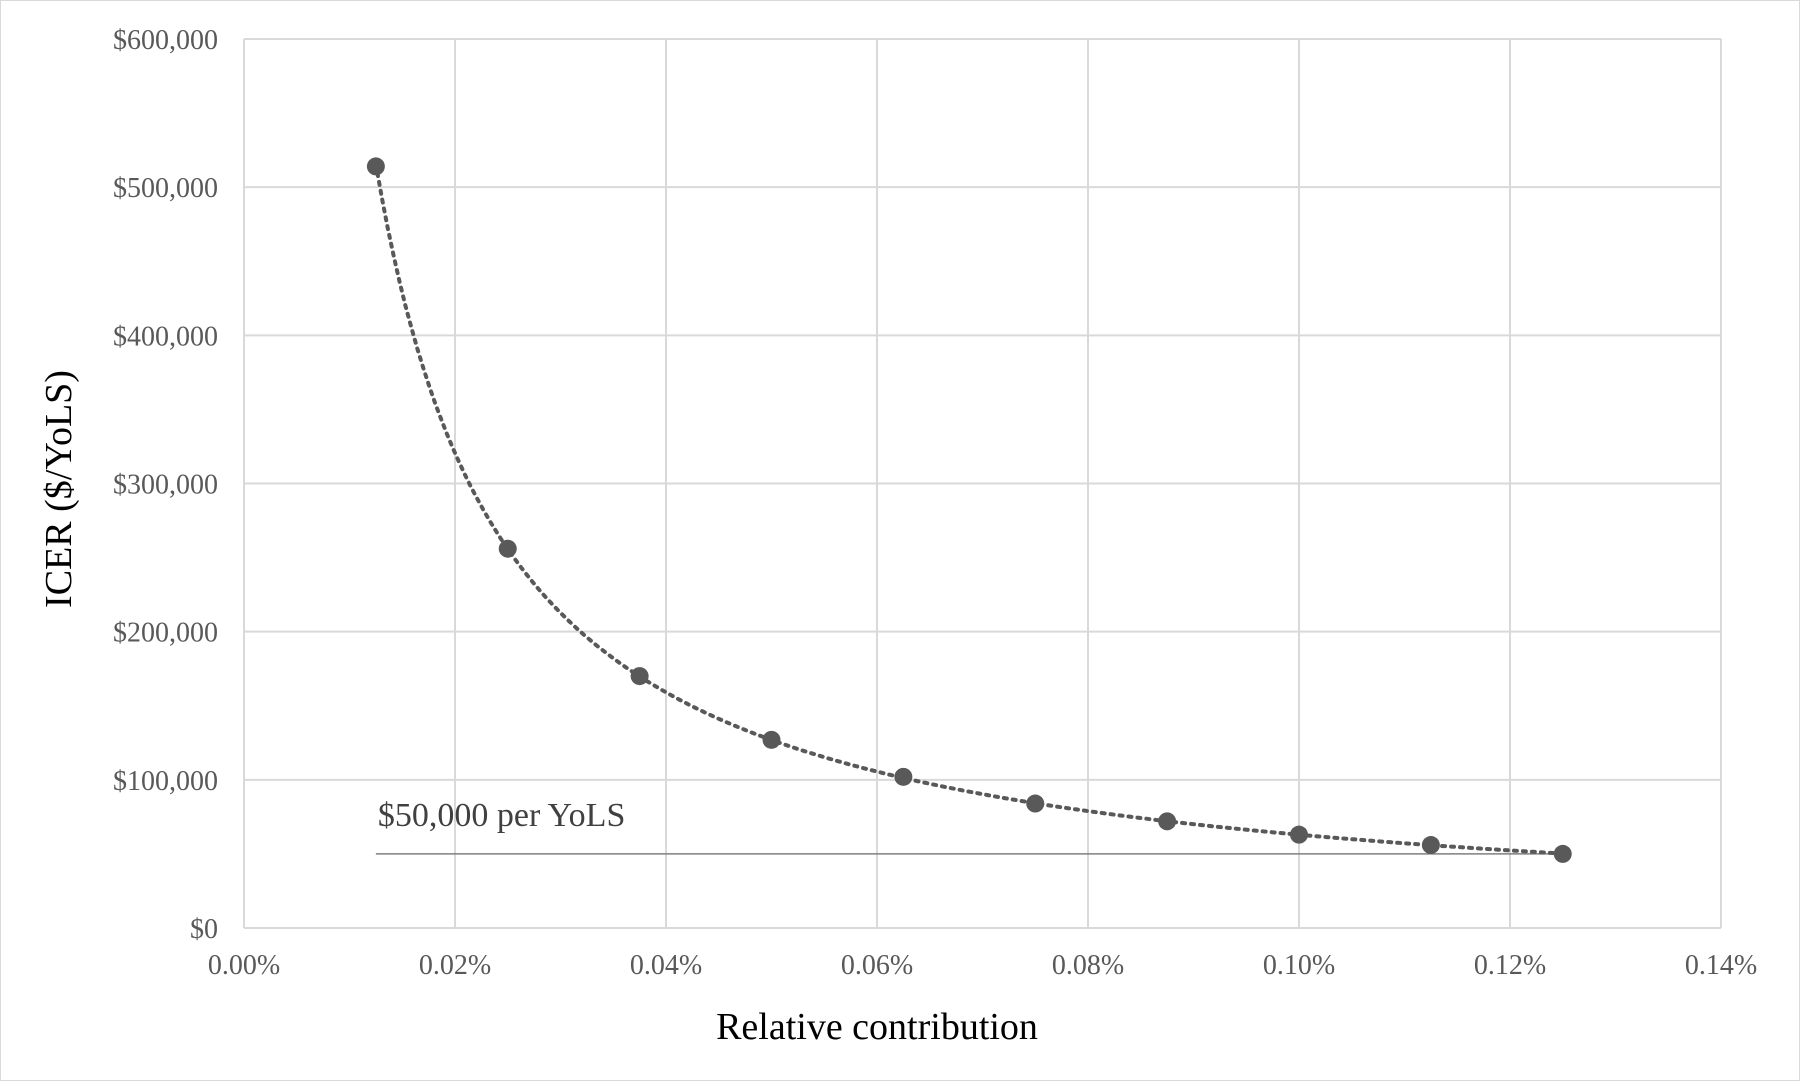 This screenshot has width=1800, height=1085. I want to click on y-tick-label: $200,000, so click(165, 633).